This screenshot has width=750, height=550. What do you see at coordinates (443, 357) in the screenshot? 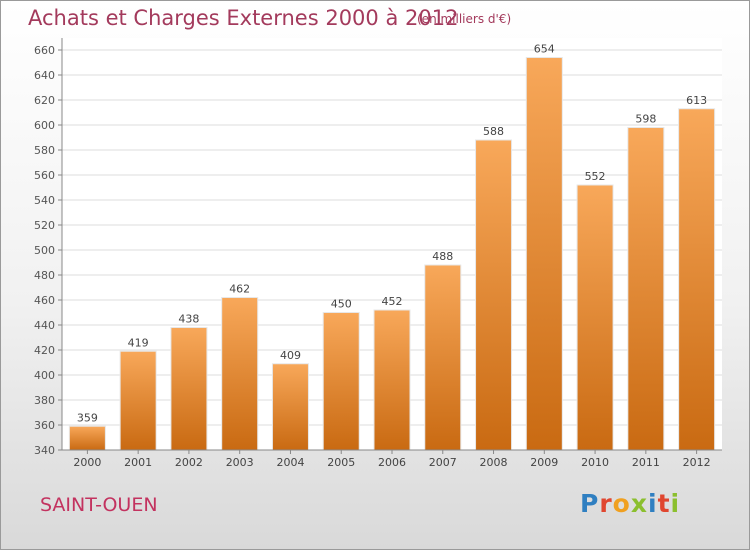
I see `bar-2007` at bounding box center [443, 357].